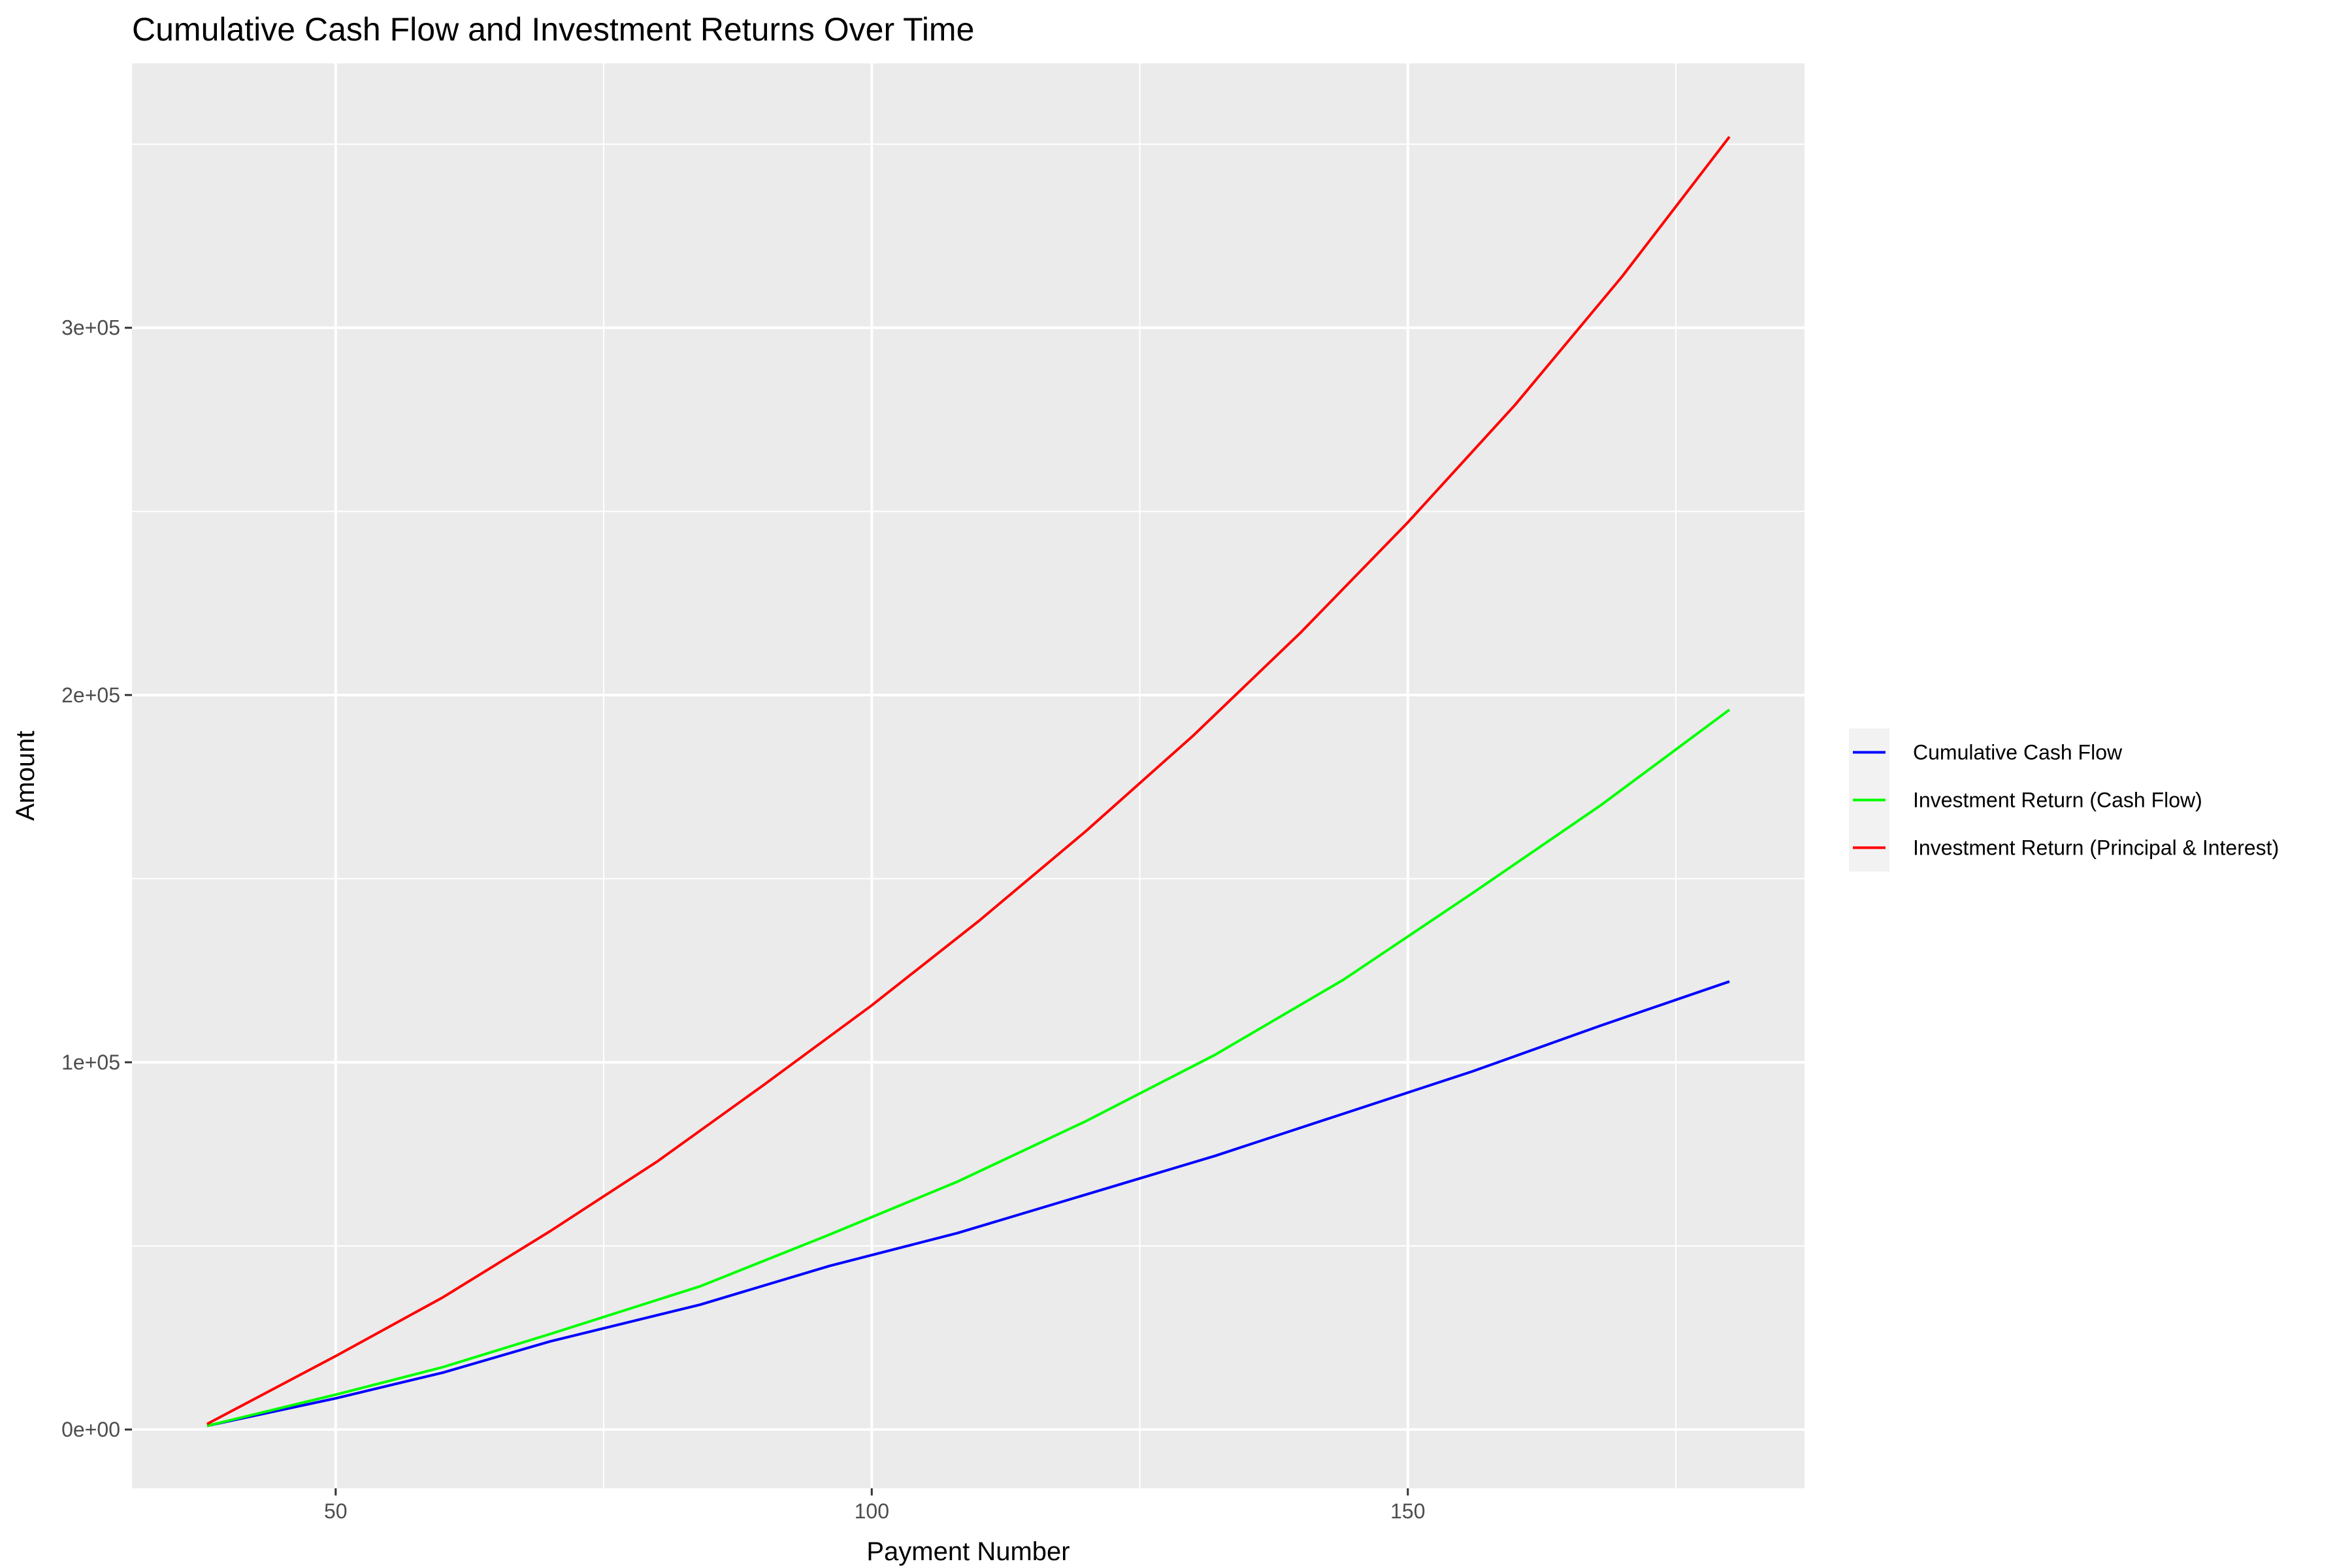  Describe the element at coordinates (96, 878) in the screenshot. I see `y-axis: 0e+00 1e+05 2e+05 3e+05` at that location.